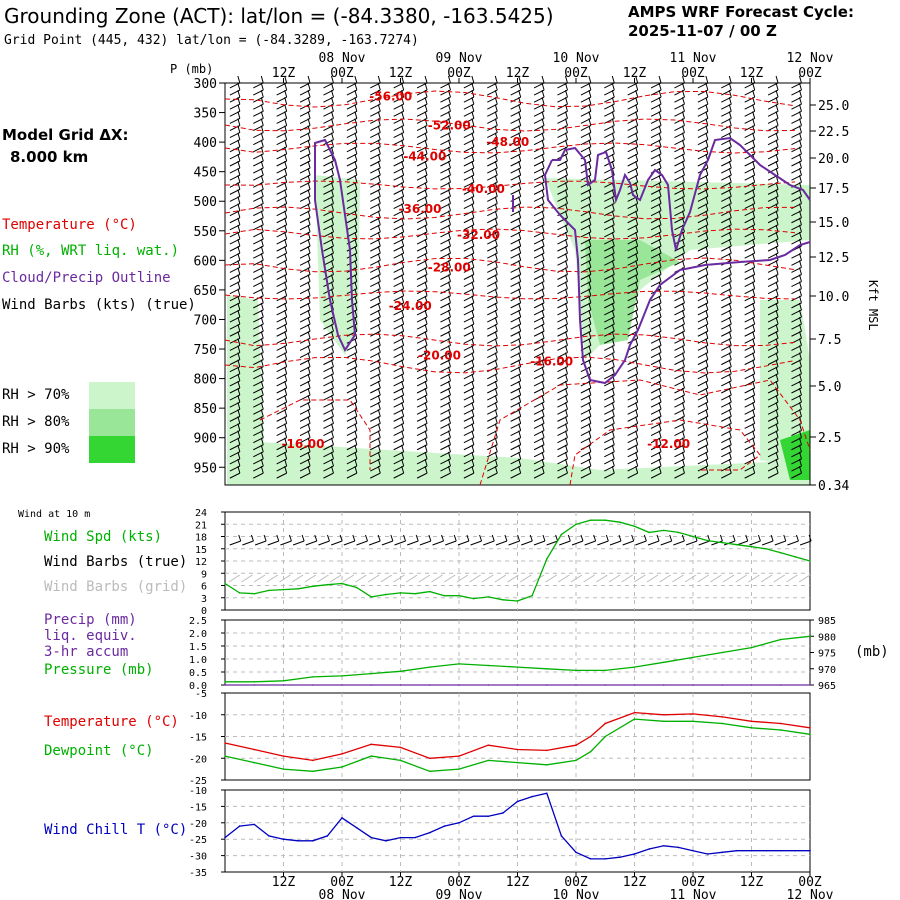  What do you see at coordinates (198, 781) in the screenshot?
I see `y-tick-label: -25` at bounding box center [198, 781].